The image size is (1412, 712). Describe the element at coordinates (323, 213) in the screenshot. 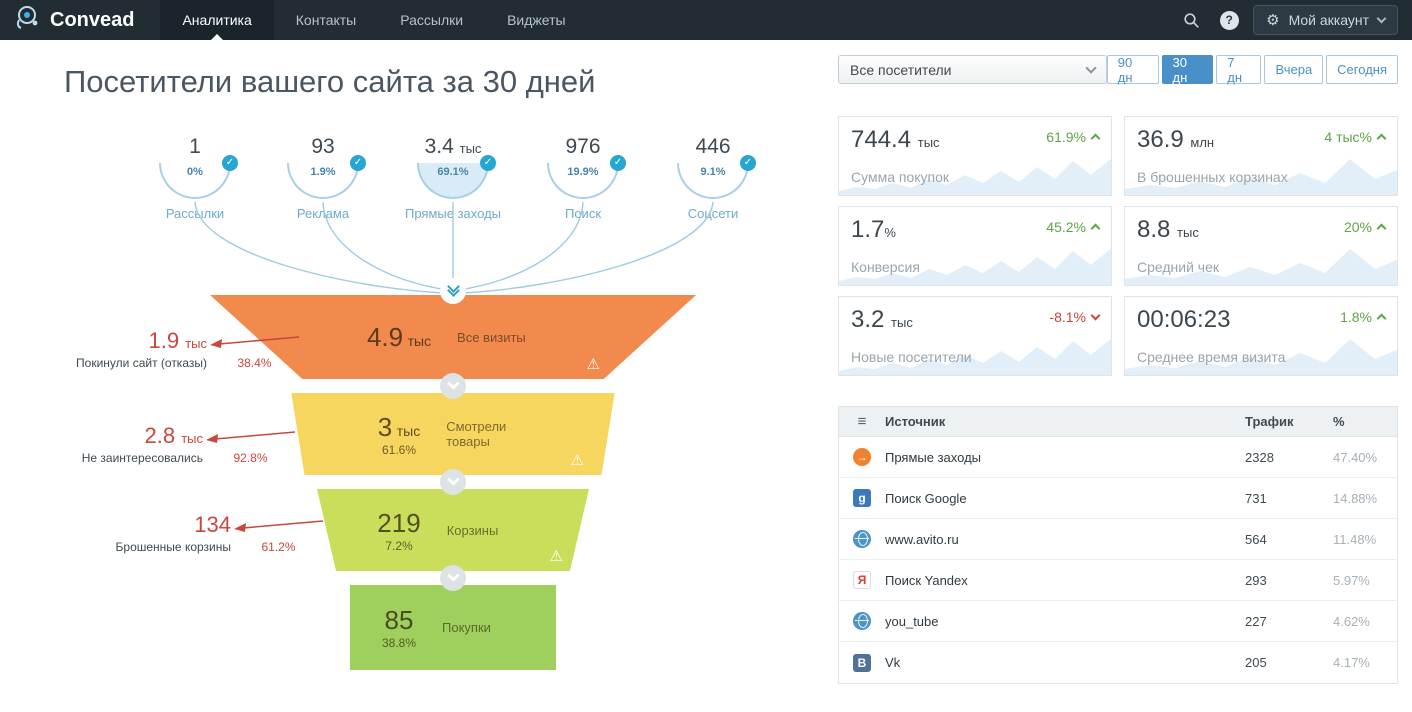

I see `source-label: Реклама` at that location.